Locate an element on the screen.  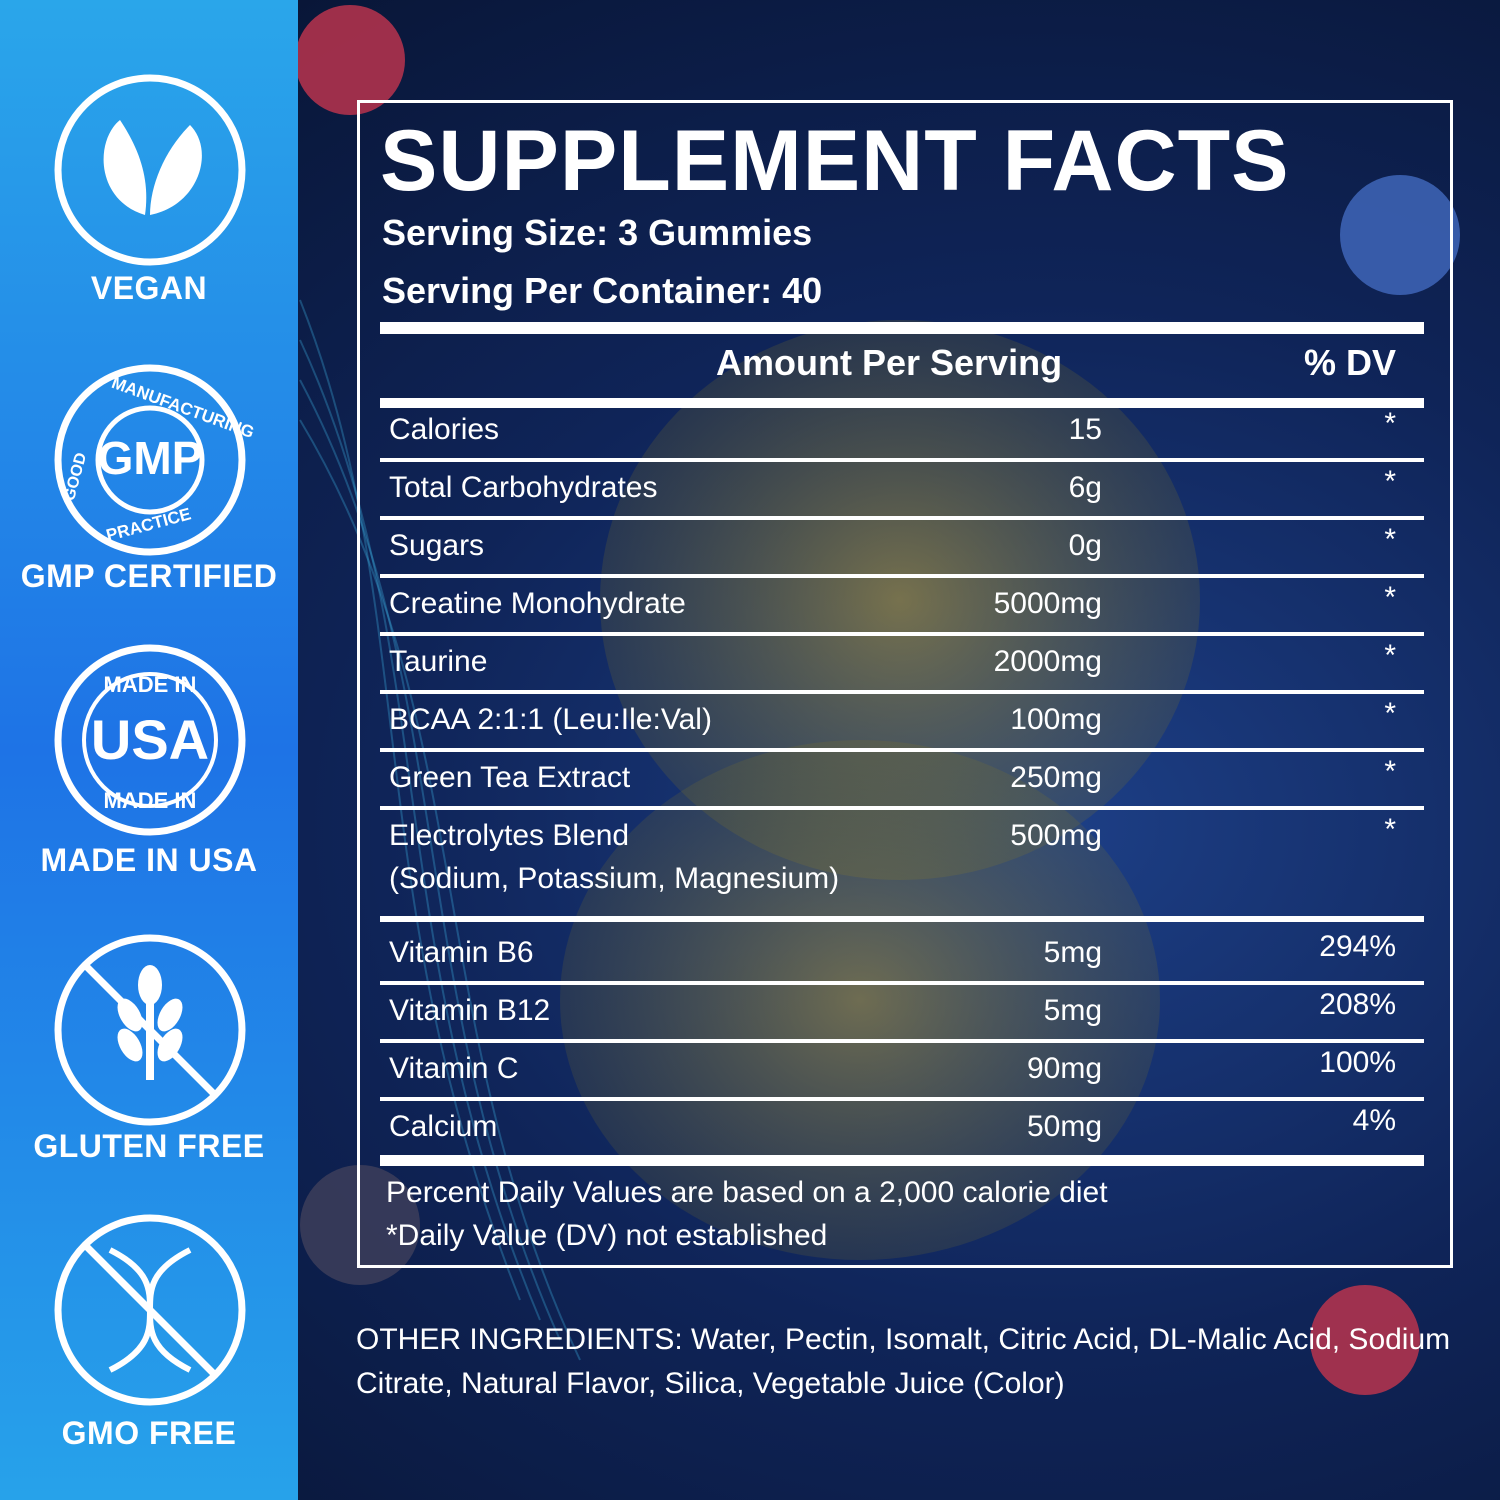
footnote: *Daily Value (DV) not established is located at coordinates (607, 1235).